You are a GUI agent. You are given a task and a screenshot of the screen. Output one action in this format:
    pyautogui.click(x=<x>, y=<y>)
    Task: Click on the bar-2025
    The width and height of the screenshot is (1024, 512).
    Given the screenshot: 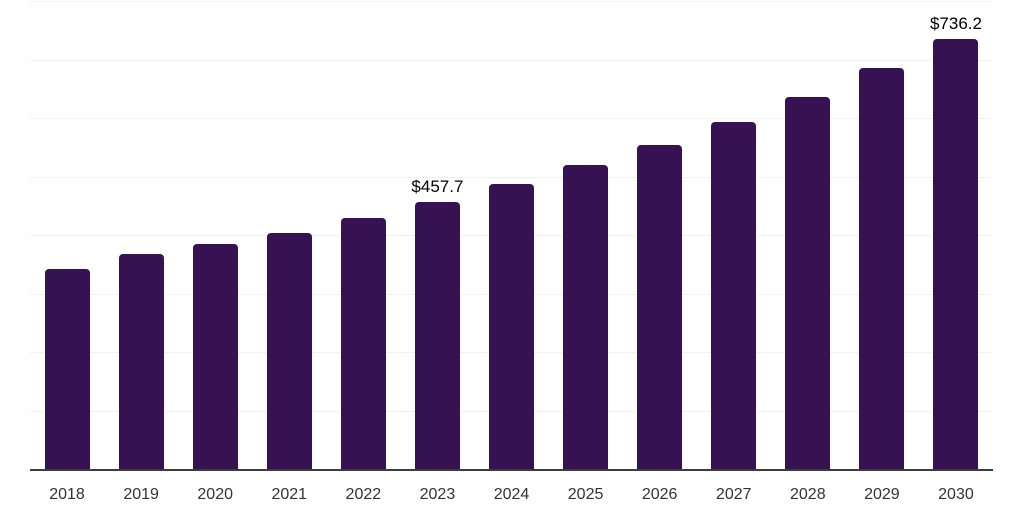 What is the action you would take?
    pyautogui.click(x=586, y=317)
    